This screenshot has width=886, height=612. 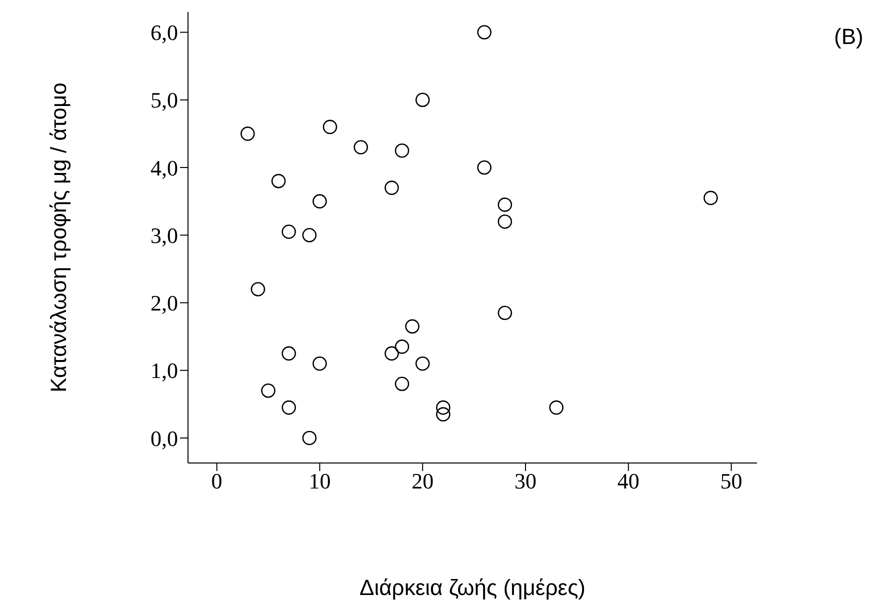 I want to click on text: (B), so click(x=849, y=37).